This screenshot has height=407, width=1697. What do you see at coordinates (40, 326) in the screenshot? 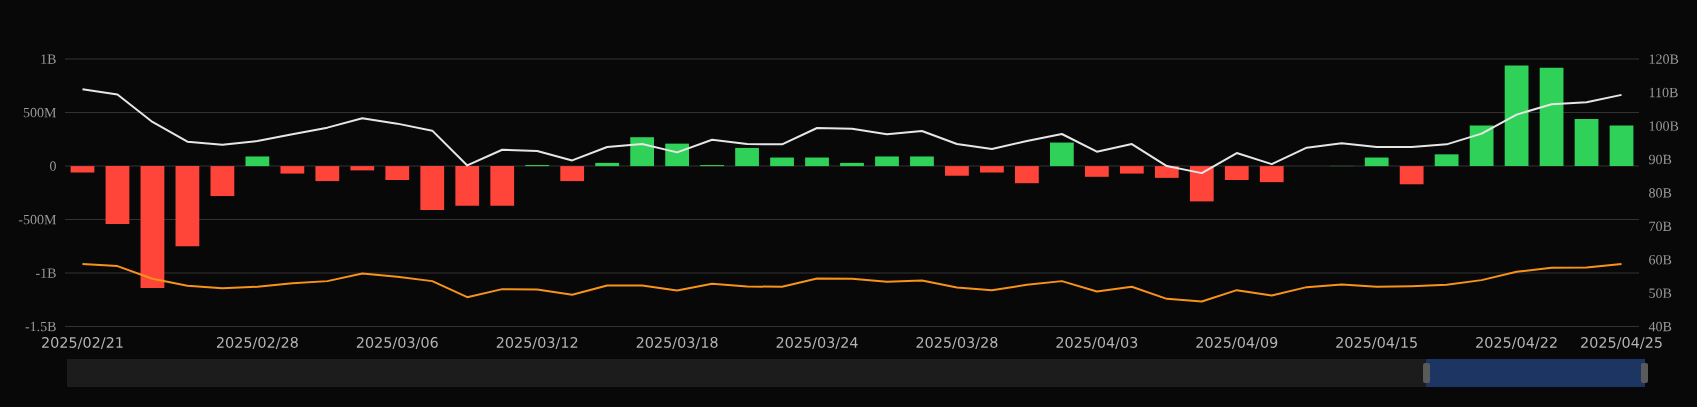
I see `y-tick-label: -1.5B` at bounding box center [40, 326].